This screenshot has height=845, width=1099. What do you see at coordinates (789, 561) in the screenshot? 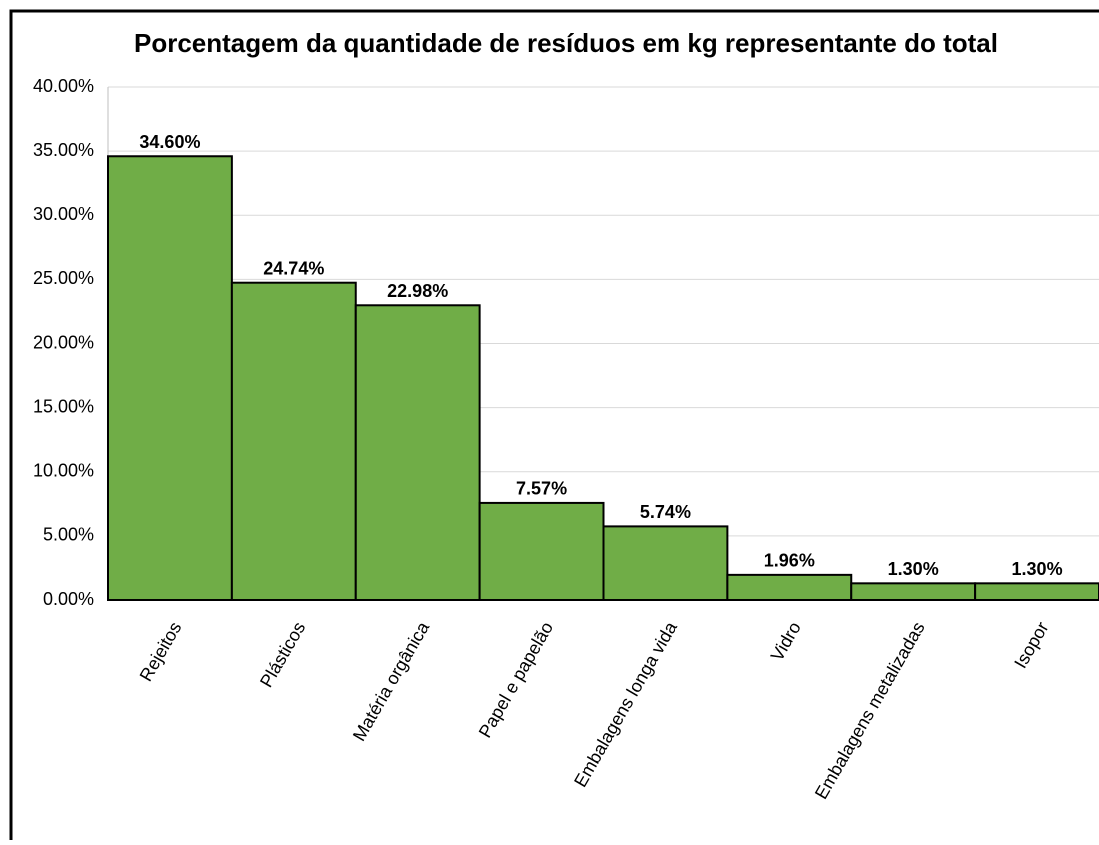
I see `value-label: 1.96%` at bounding box center [789, 561].